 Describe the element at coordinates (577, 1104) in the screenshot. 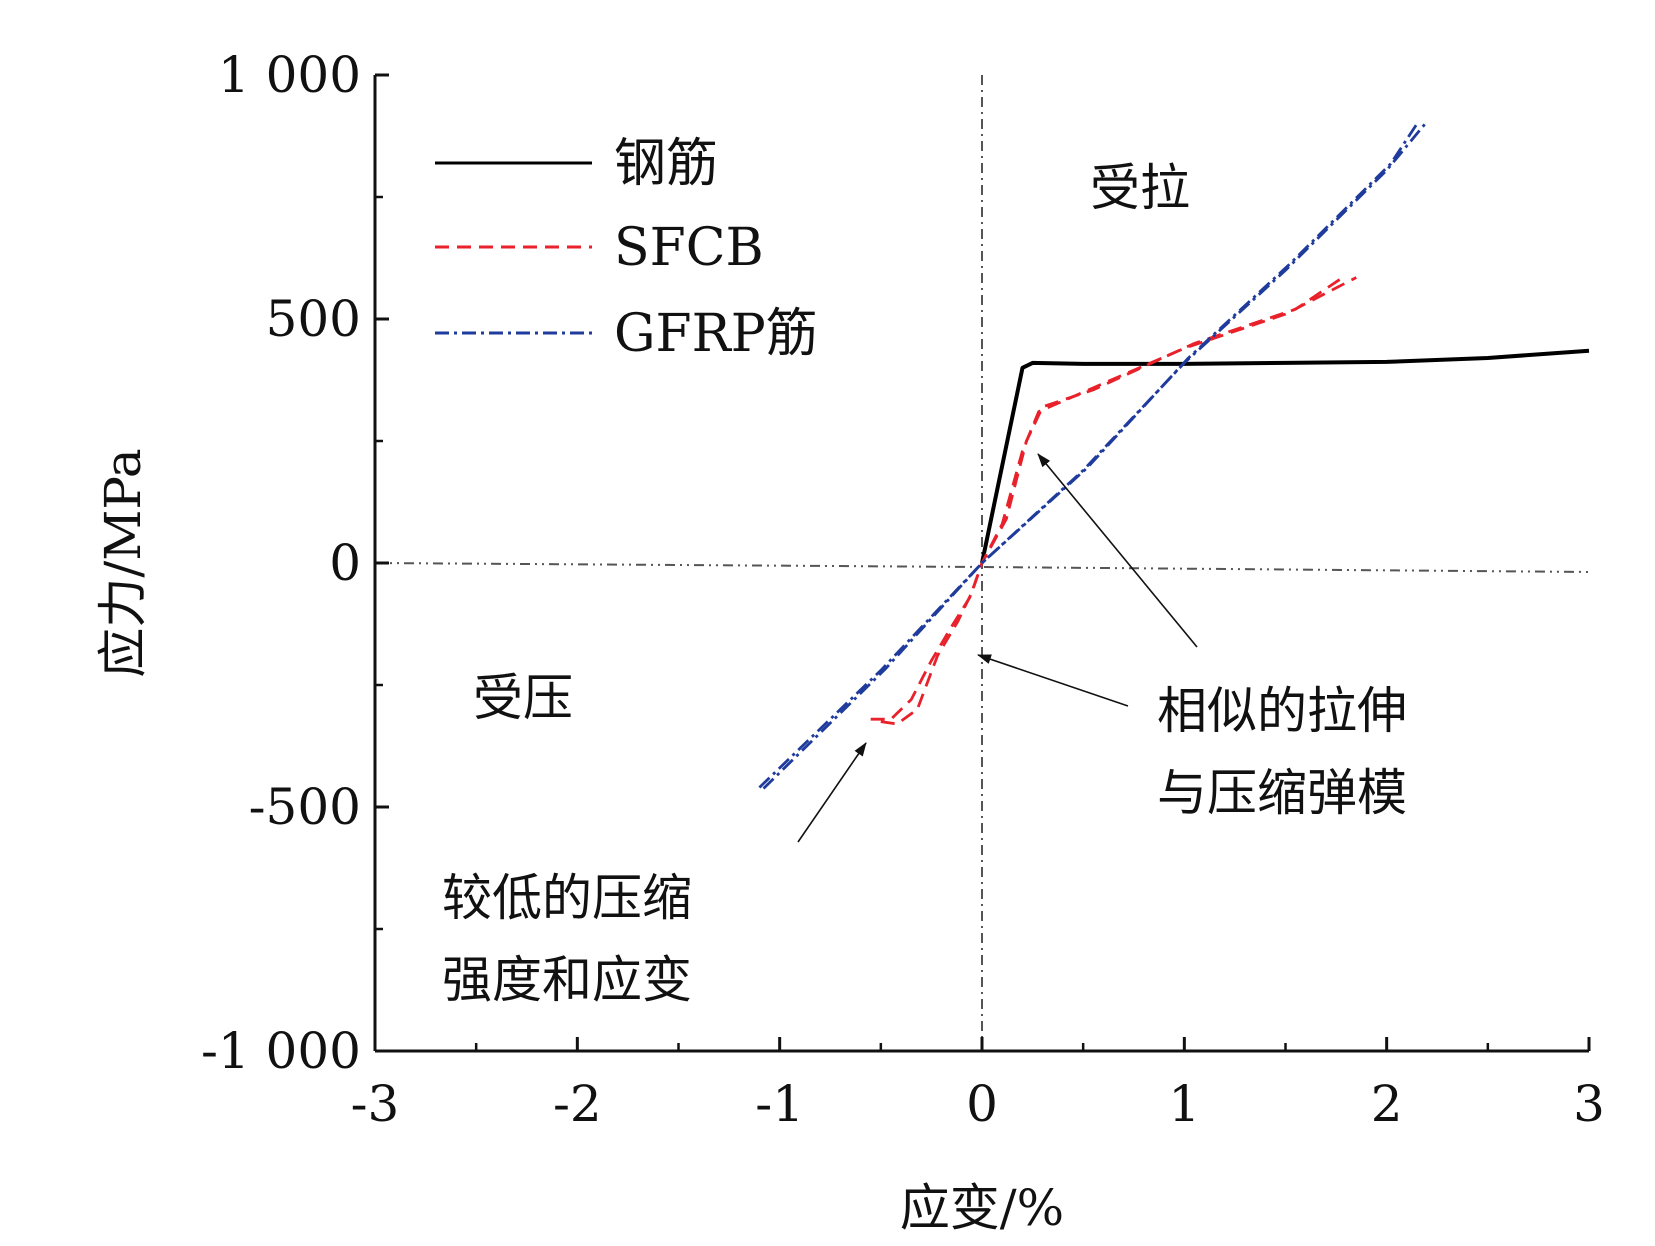

I see `x-tick-label: -2` at that location.